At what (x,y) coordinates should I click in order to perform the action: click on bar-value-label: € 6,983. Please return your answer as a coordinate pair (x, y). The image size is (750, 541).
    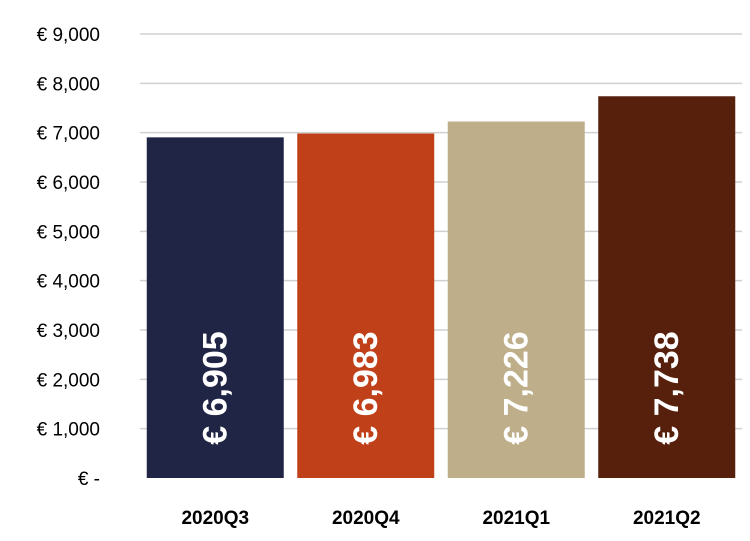
    Looking at the image, I should click on (366, 387).